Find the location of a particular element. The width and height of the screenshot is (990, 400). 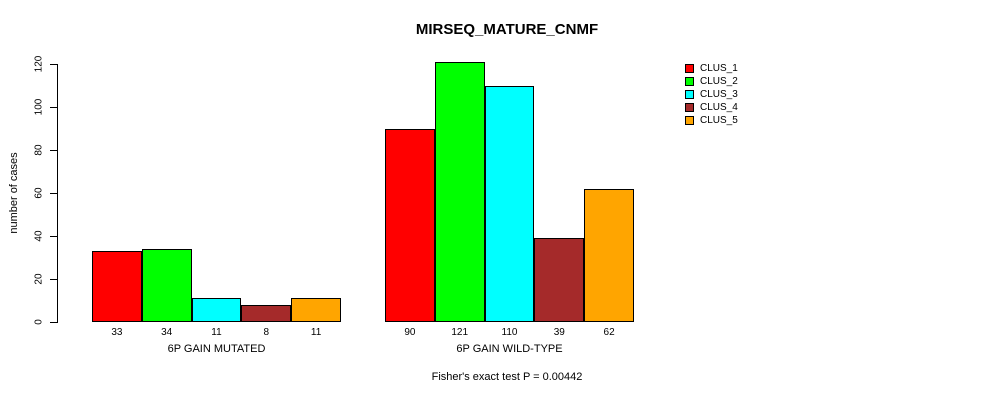

legend-item: CLUS_3 is located at coordinates (711, 94).